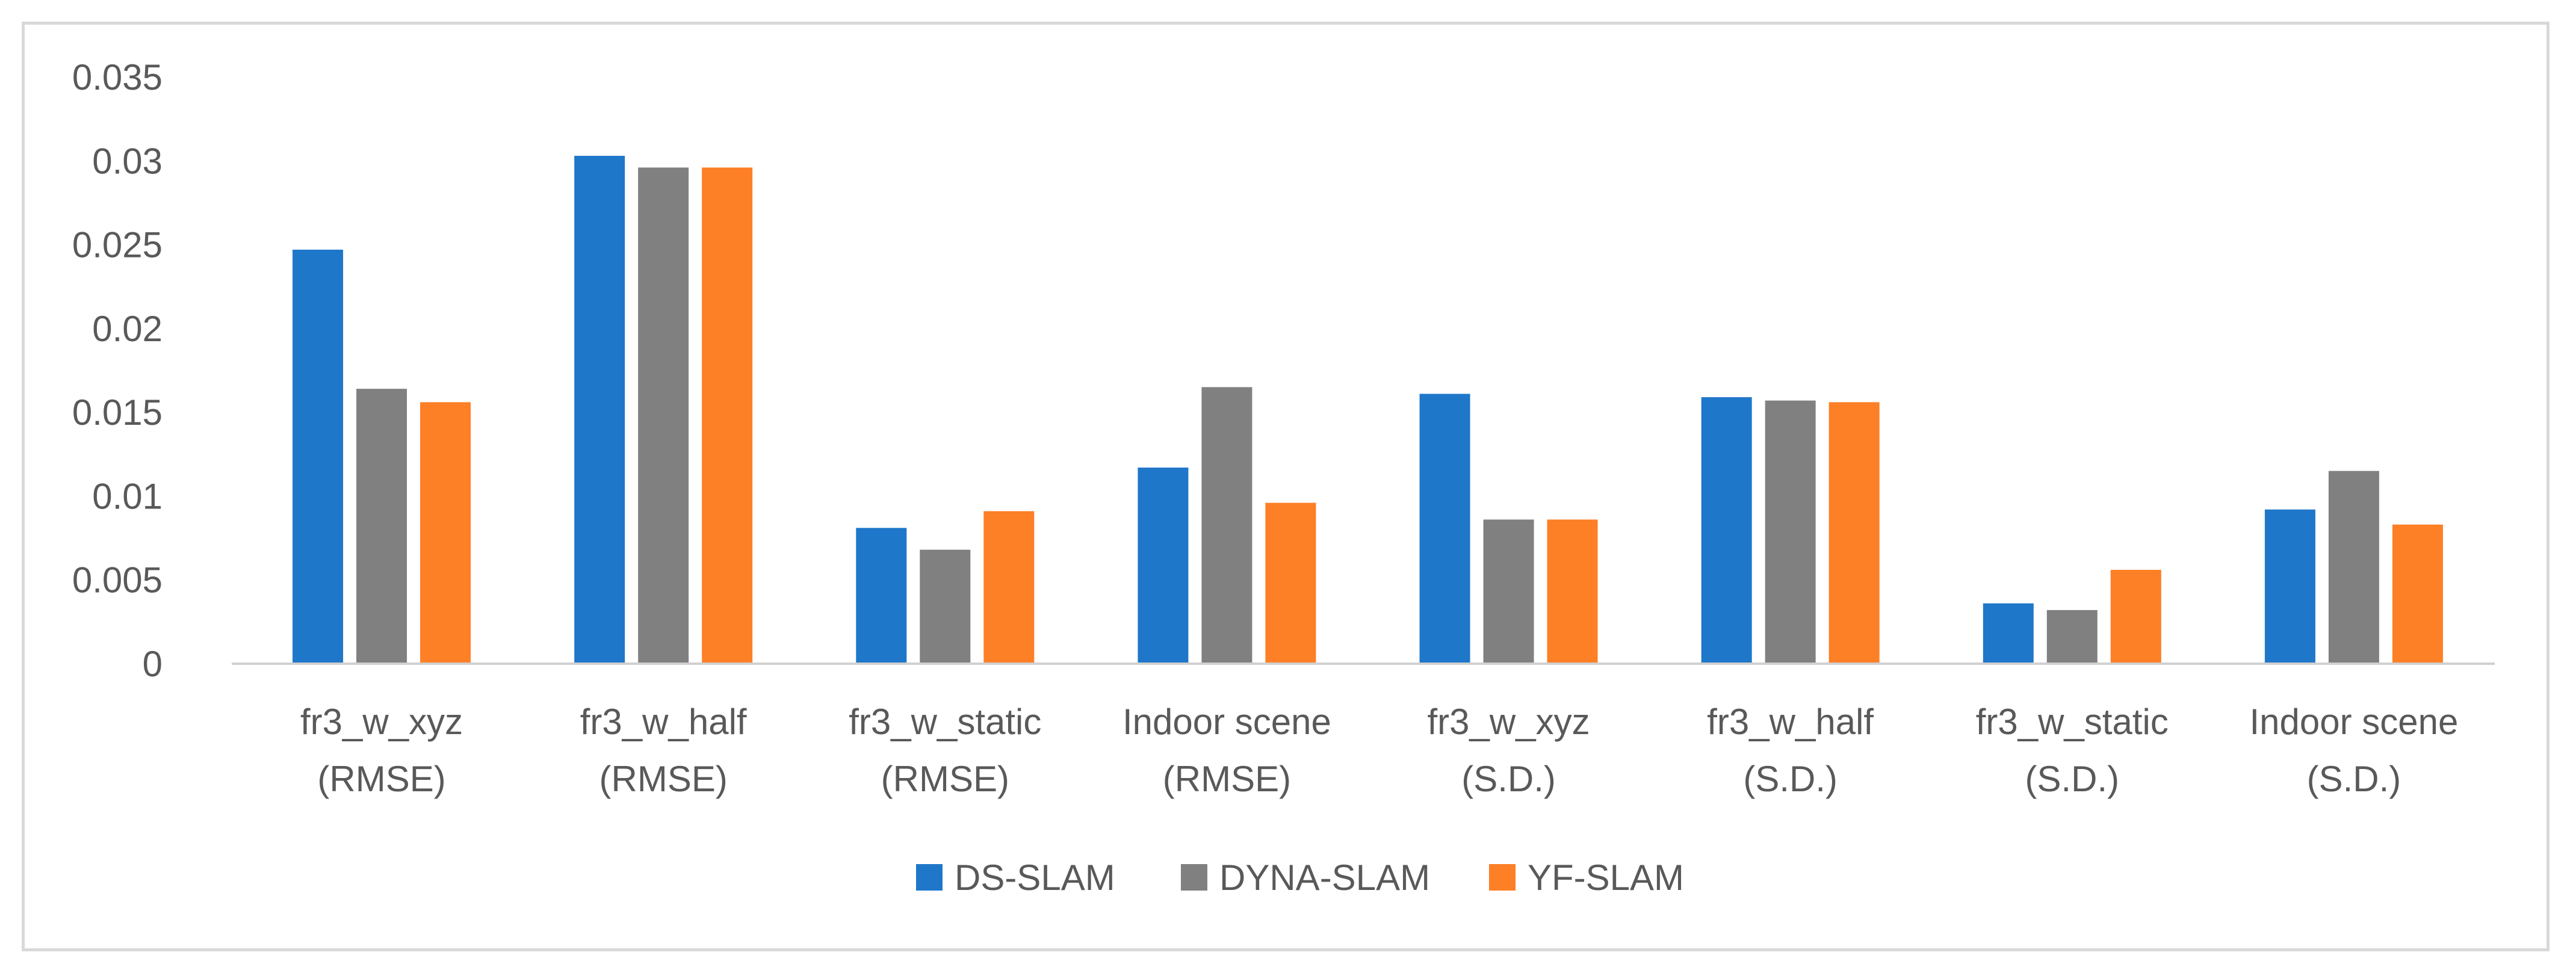 This screenshot has height=976, width=2576. Describe the element at coordinates (118, 412) in the screenshot. I see `y-tick-label: 0.015` at that location.